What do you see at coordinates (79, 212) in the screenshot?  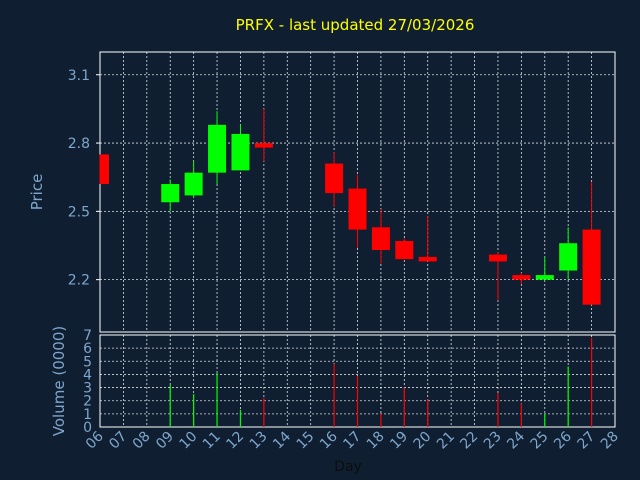 I see `price-tick-label: 2.5` at bounding box center [79, 212].